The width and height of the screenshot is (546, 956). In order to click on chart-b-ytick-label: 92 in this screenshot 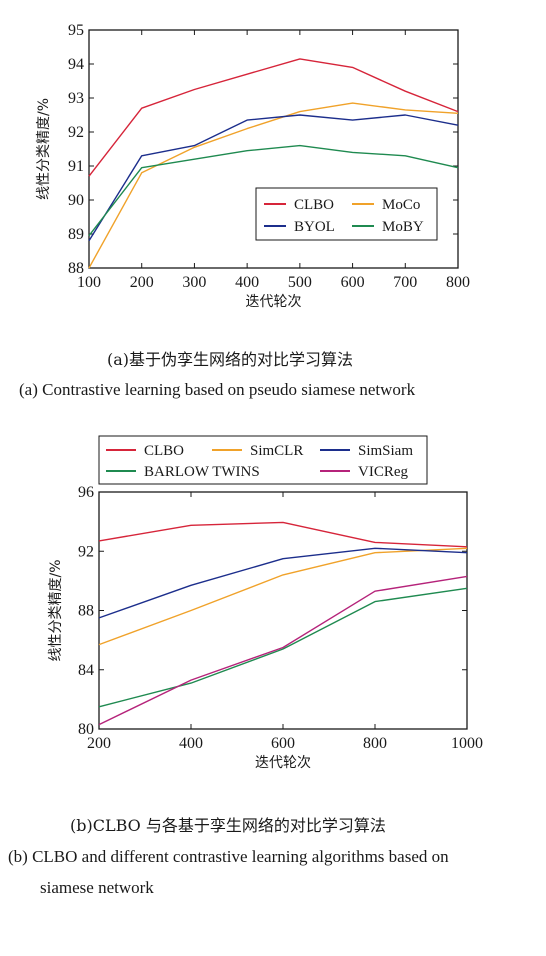, I will do `click(86, 551)`.